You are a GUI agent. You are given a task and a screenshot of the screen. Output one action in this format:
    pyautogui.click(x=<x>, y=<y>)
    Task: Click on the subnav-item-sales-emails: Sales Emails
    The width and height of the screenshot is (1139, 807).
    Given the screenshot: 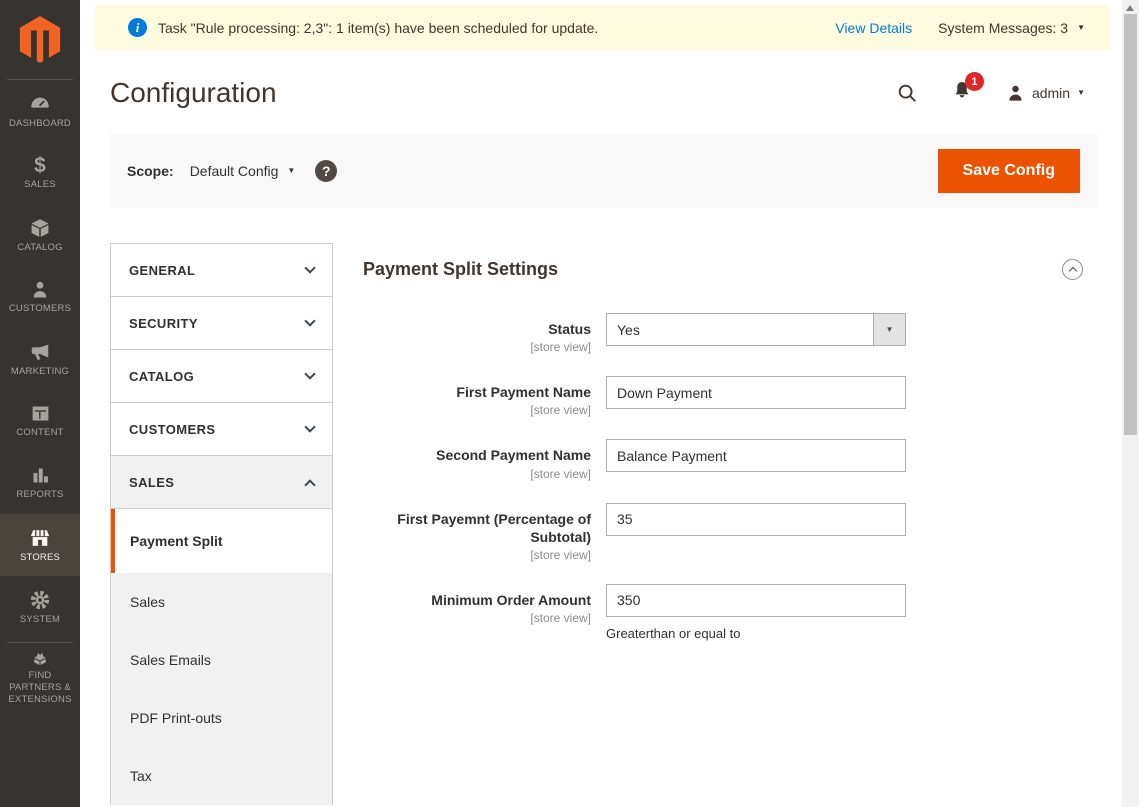 What is the action you would take?
    pyautogui.click(x=170, y=660)
    